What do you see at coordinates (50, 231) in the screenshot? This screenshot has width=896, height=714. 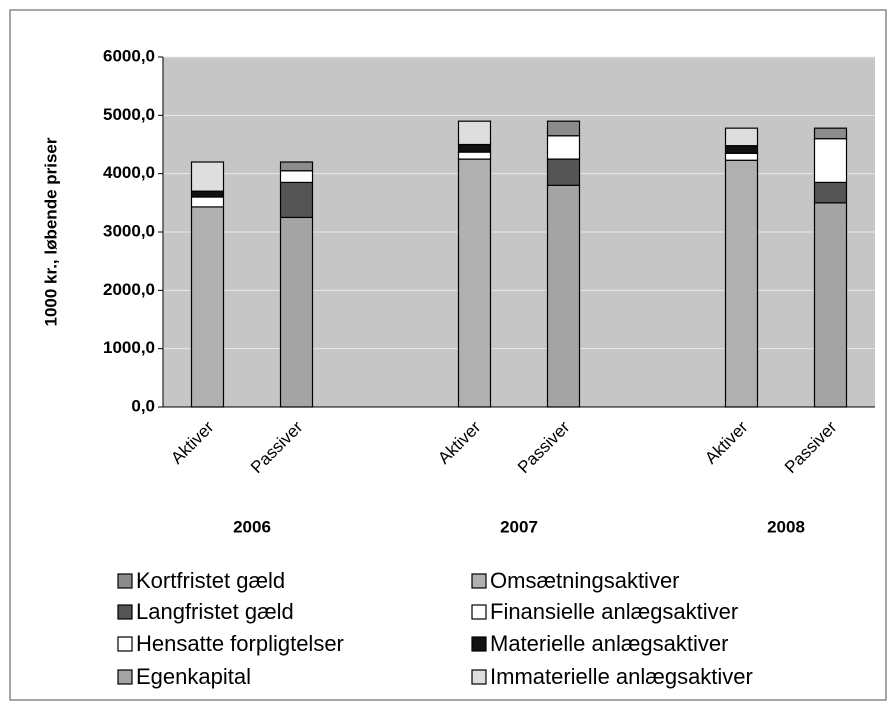 I see `y-axis-label: 1000 kr., løbende priser` at bounding box center [50, 231].